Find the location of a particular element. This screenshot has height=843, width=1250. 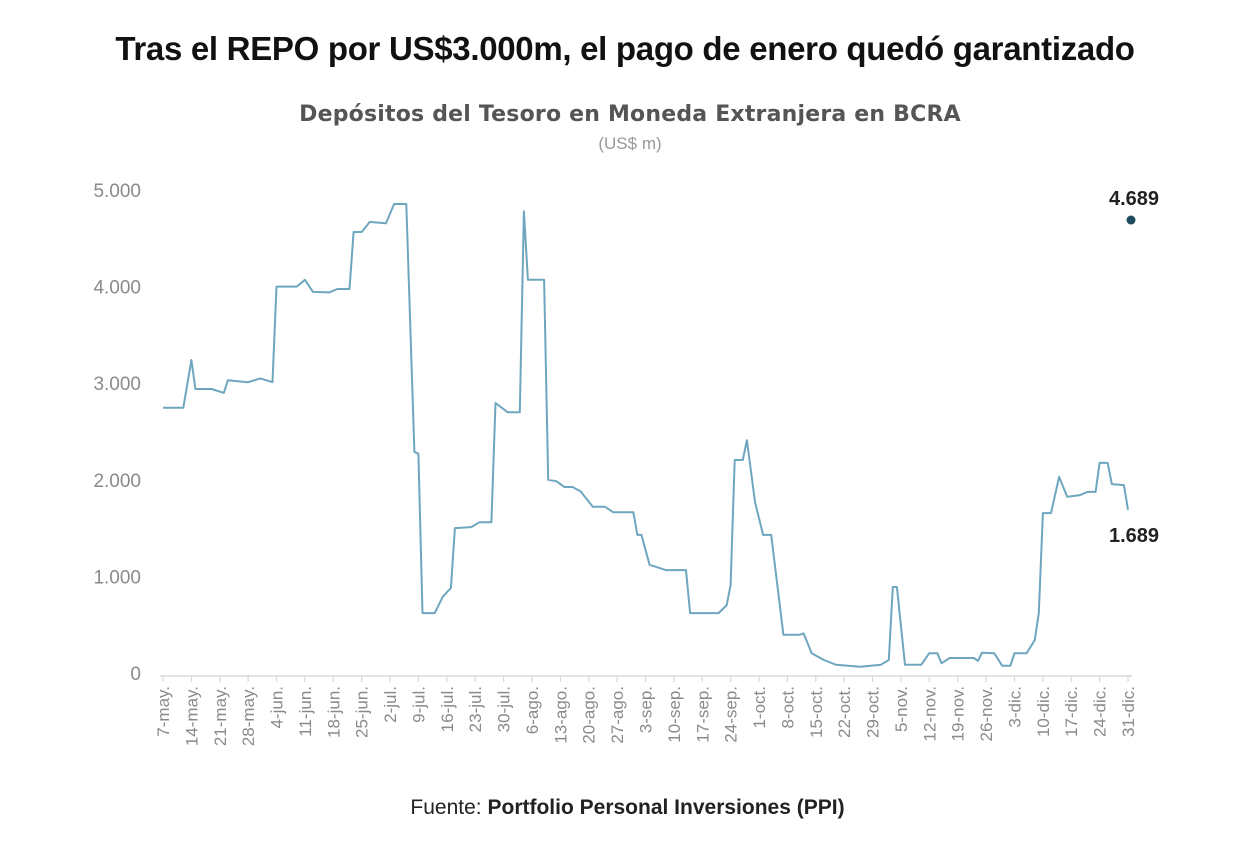

x-tick-label: 18-jun. is located at coordinates (333, 712).